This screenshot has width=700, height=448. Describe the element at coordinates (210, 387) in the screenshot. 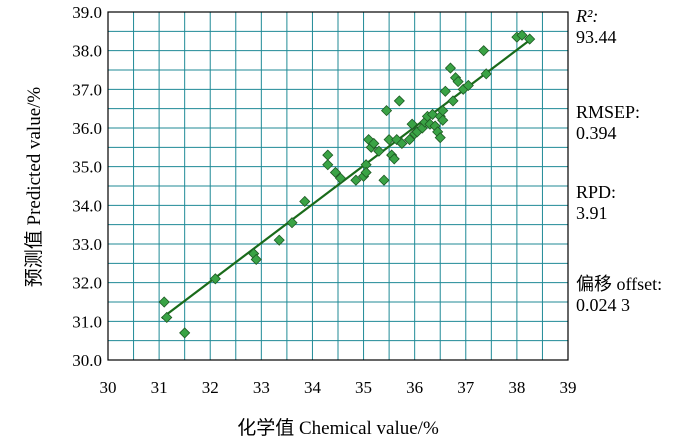

I see `x-tick-label: 32` at that location.